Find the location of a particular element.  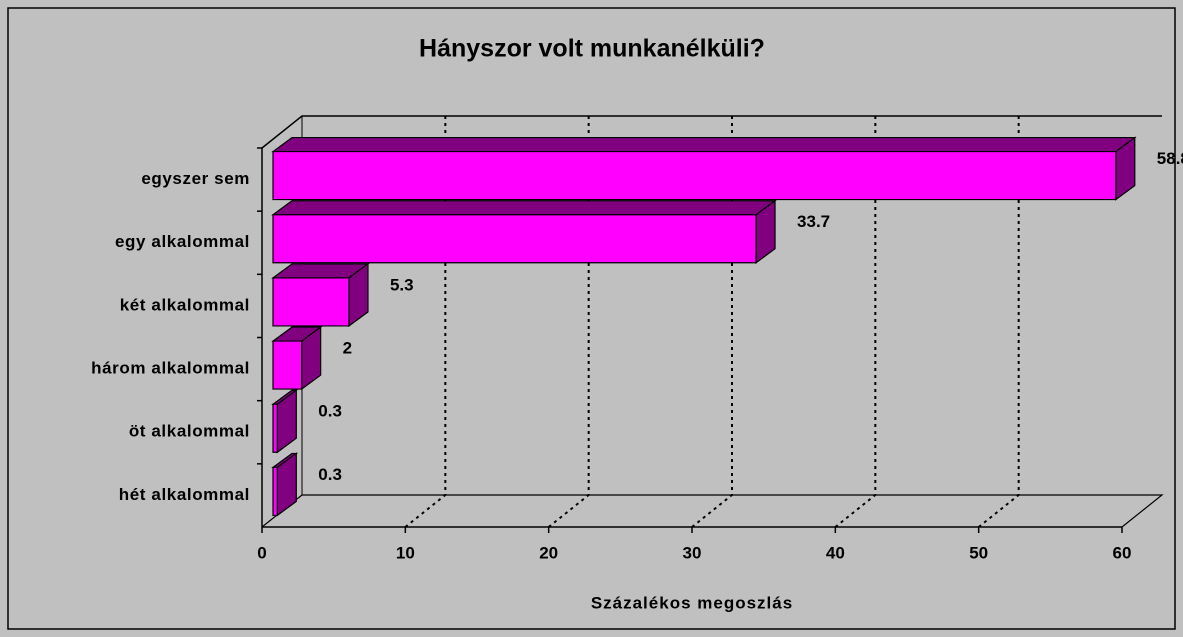

chart-title: Hányszor volt munkanélküli? is located at coordinates (592, 49).